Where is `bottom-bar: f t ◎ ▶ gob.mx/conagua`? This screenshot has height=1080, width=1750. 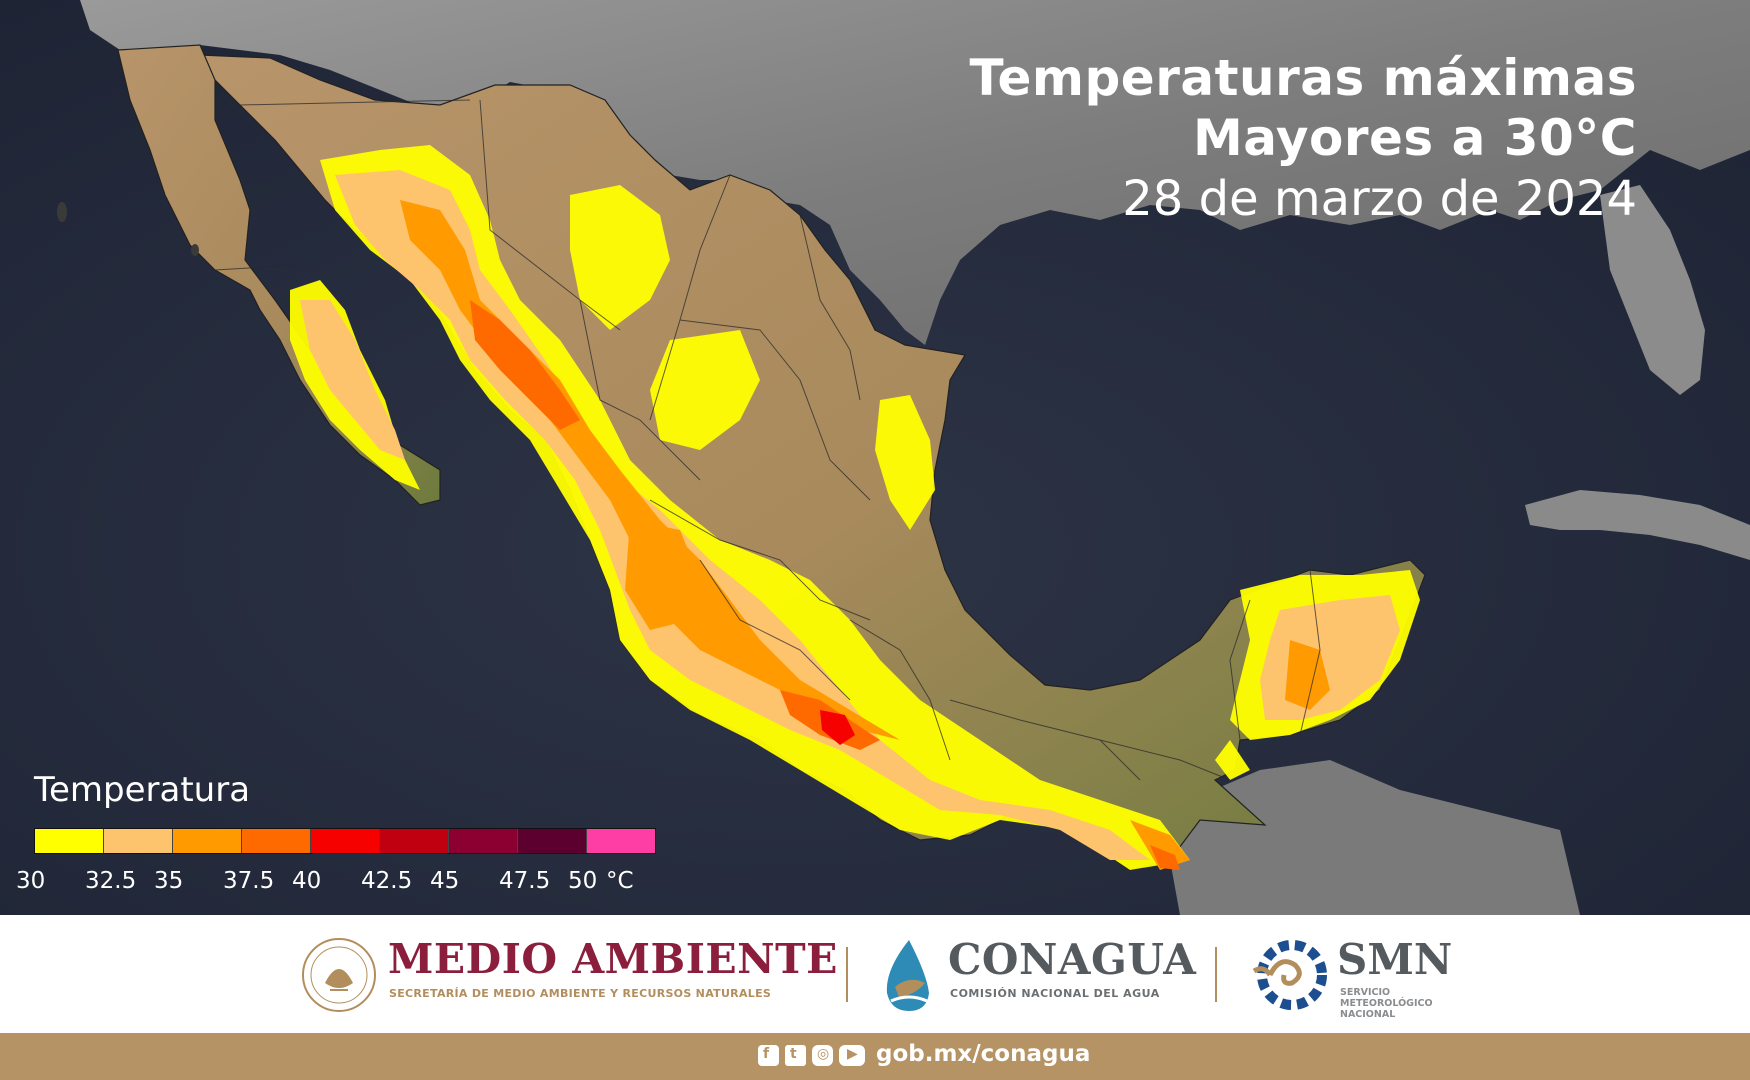 bottom-bar: f t ◎ ▶ gob.mx/conagua is located at coordinates (875, 1056).